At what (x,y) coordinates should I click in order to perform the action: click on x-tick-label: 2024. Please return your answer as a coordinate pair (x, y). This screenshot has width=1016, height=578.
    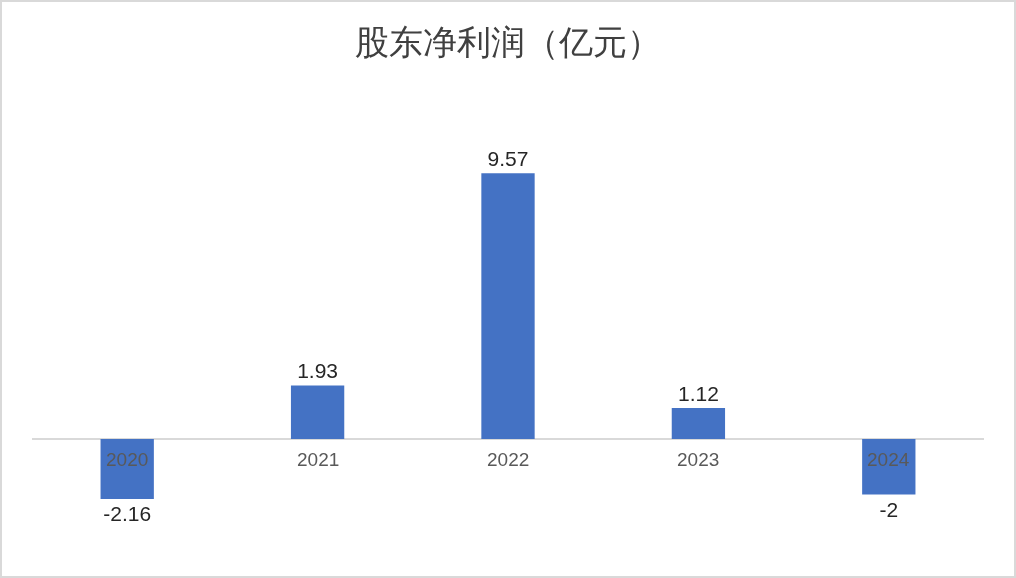
    Looking at the image, I should click on (888, 459).